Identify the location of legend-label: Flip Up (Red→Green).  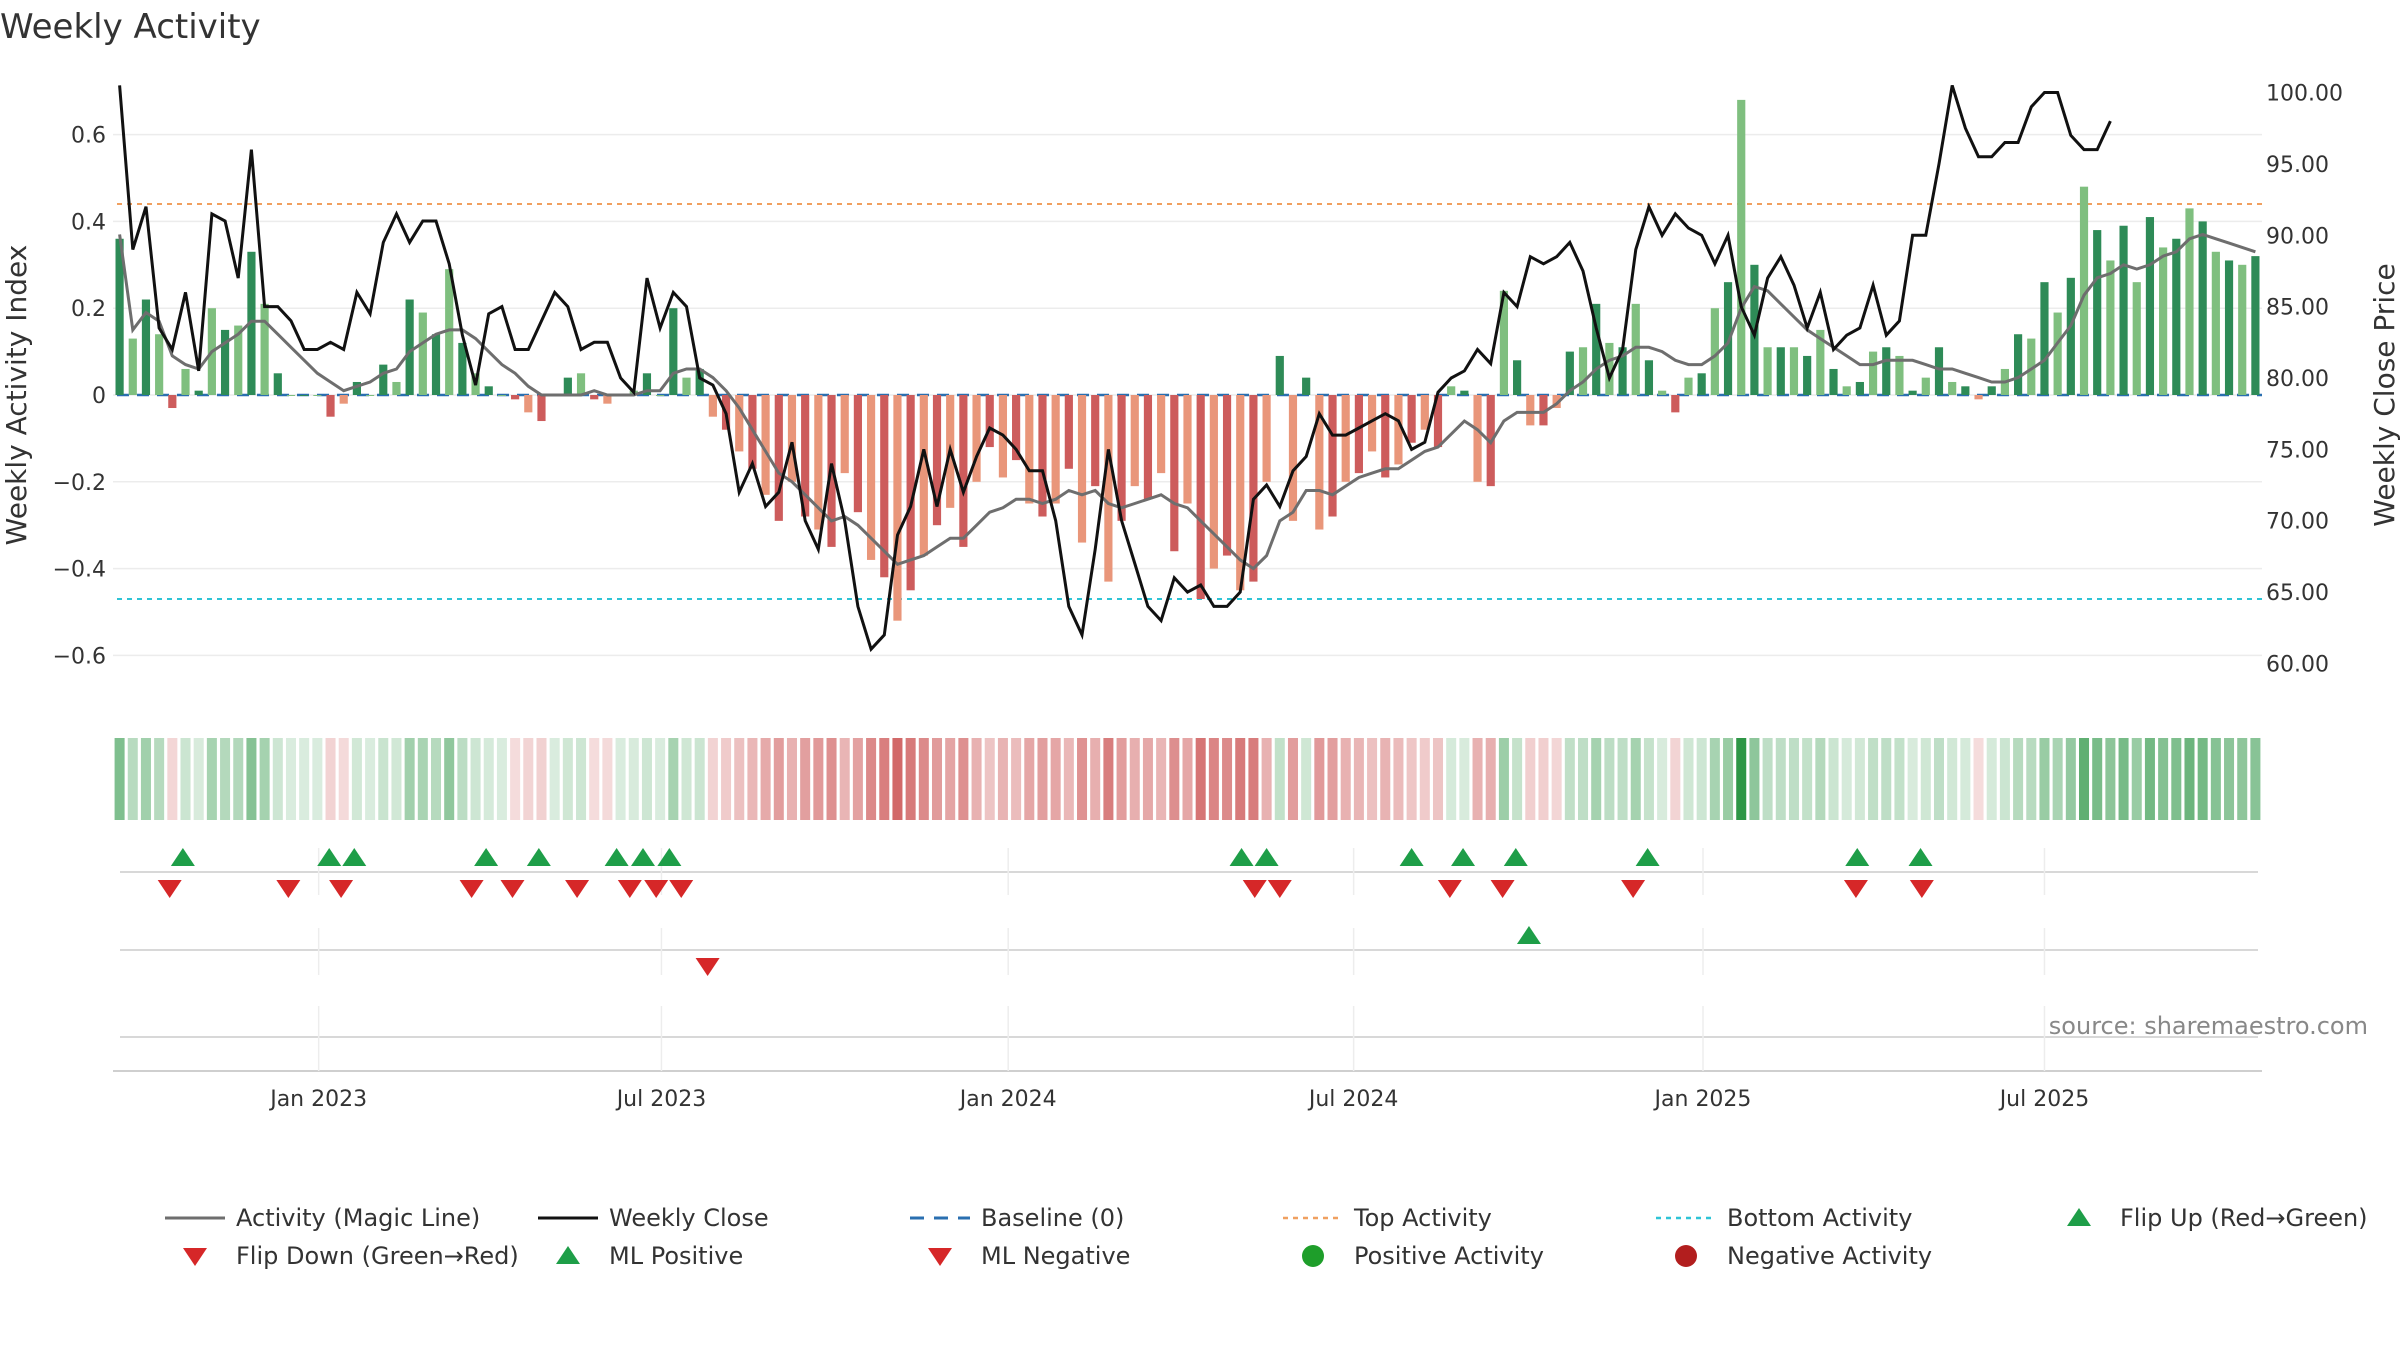
(2244, 1218).